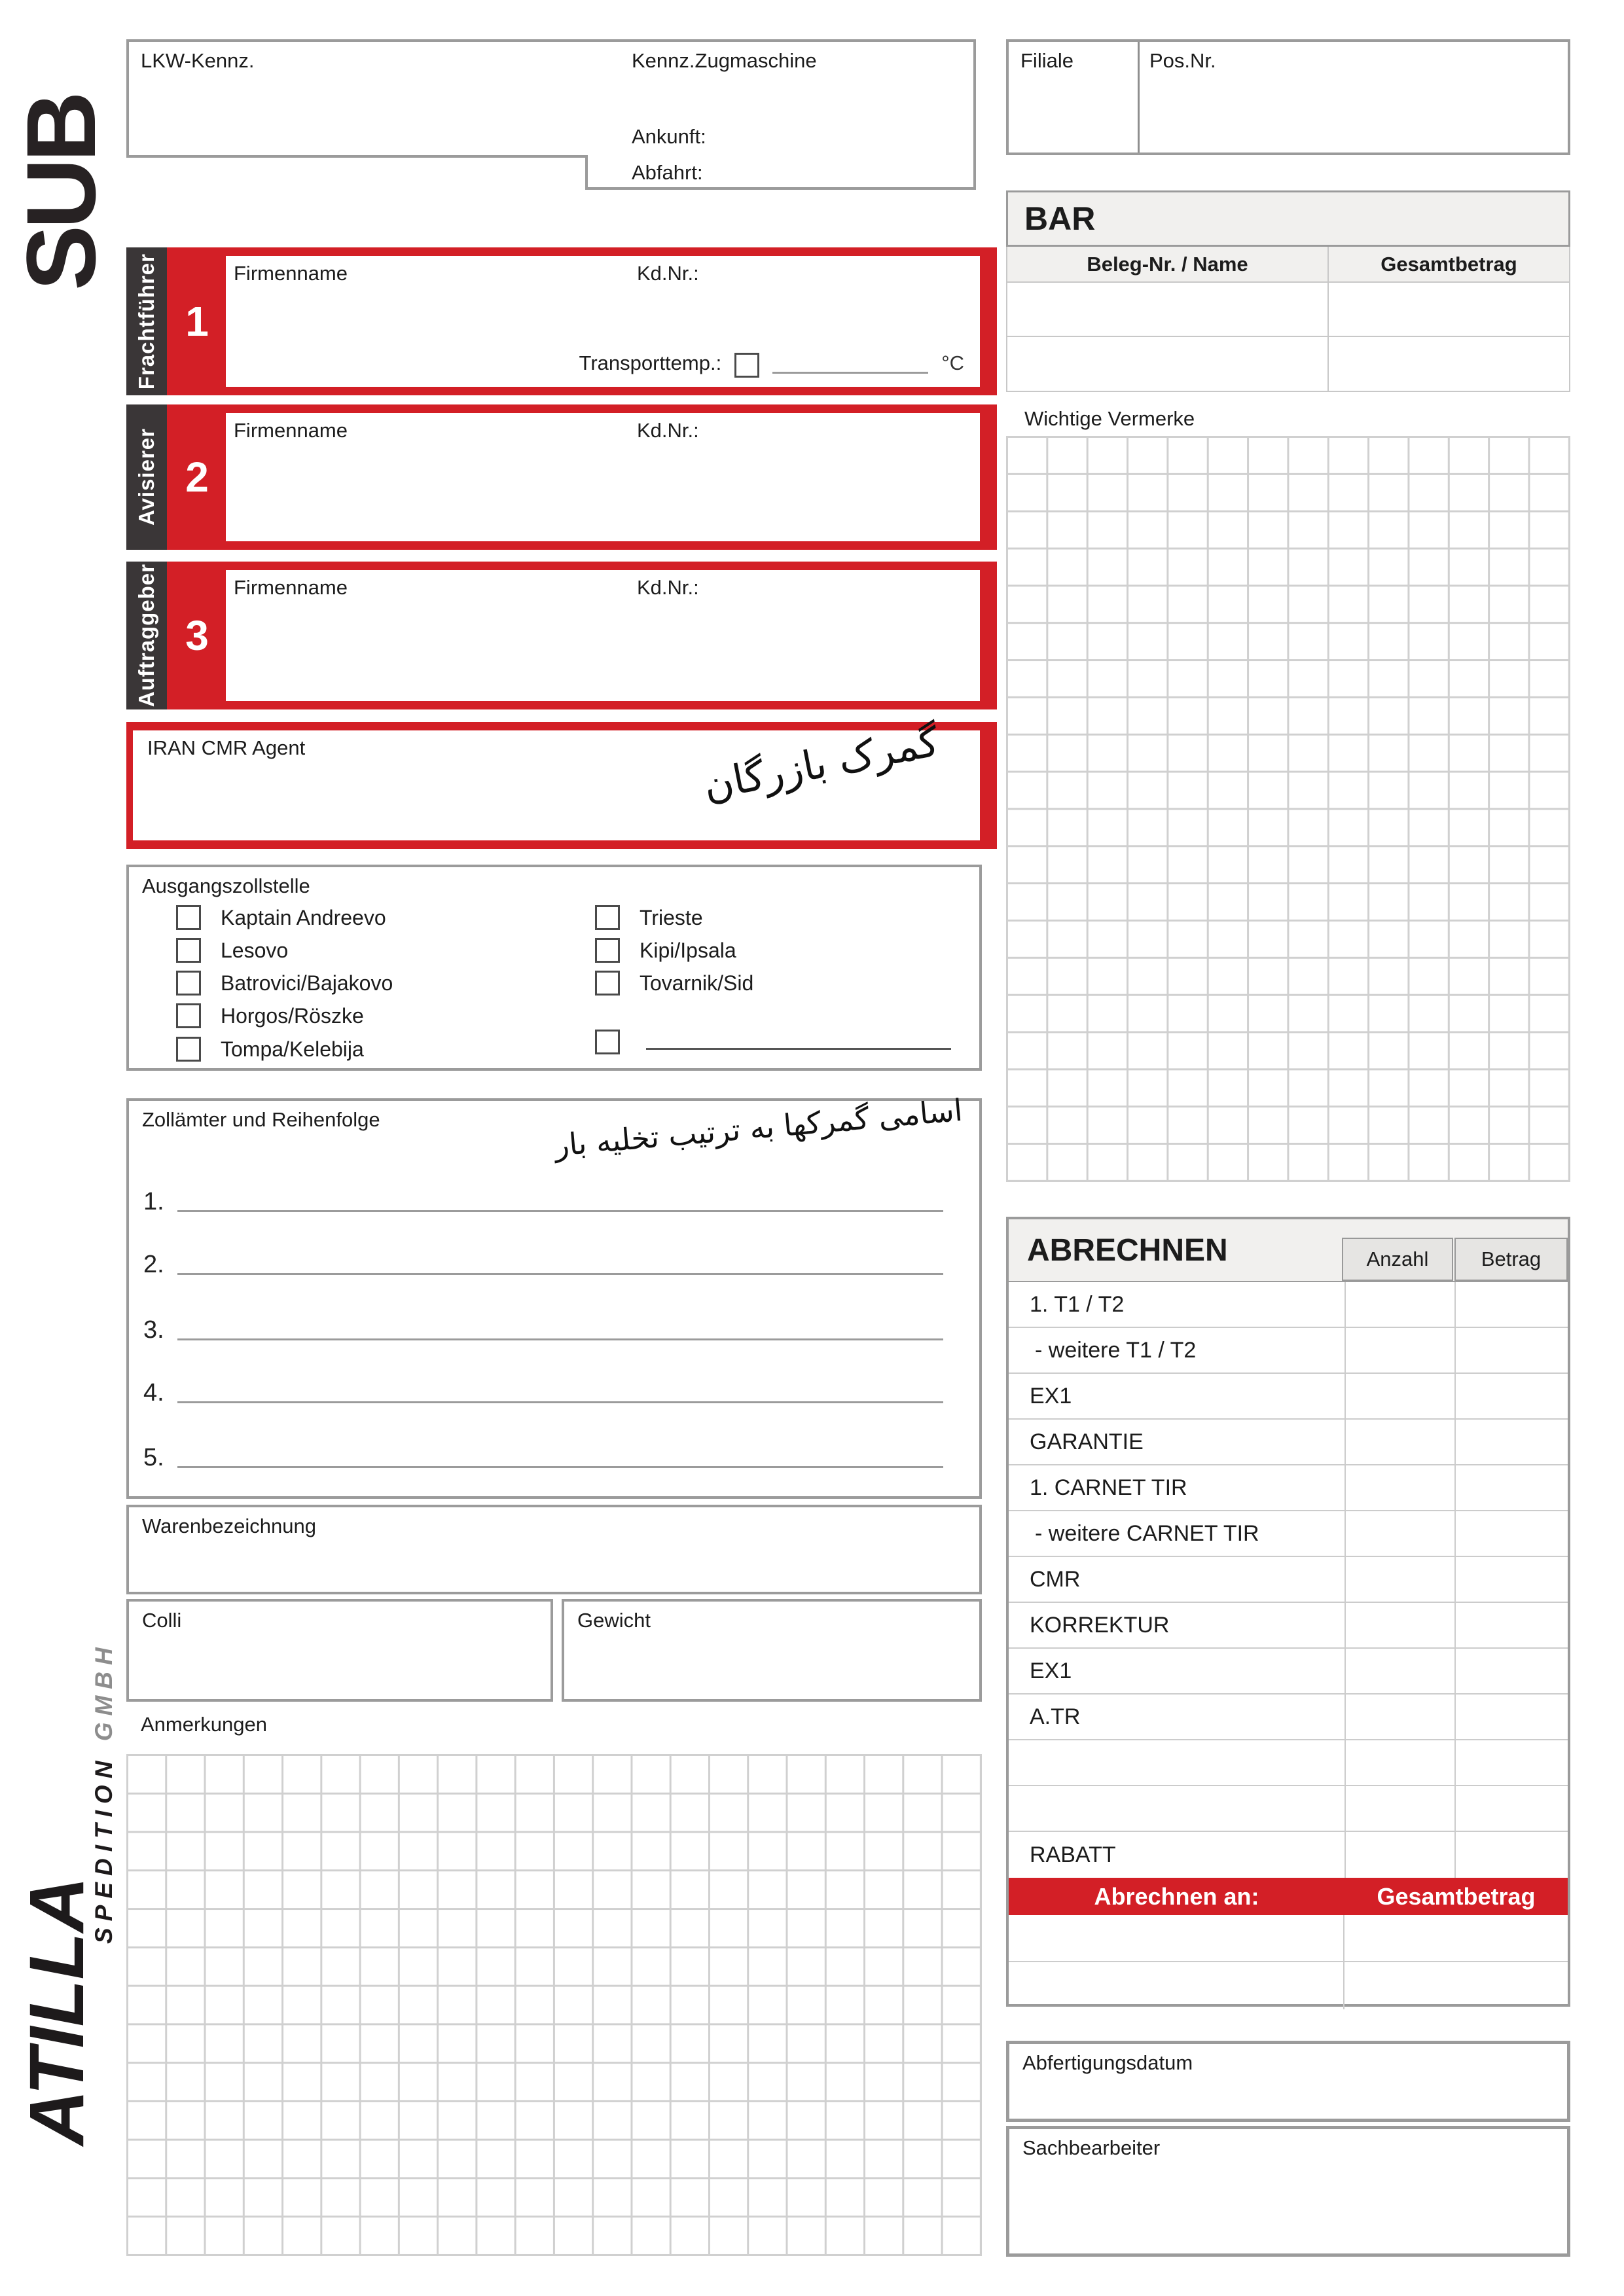  What do you see at coordinates (103, 1691) in the screenshot?
I see `gmbh-text: GMBH` at bounding box center [103, 1691].